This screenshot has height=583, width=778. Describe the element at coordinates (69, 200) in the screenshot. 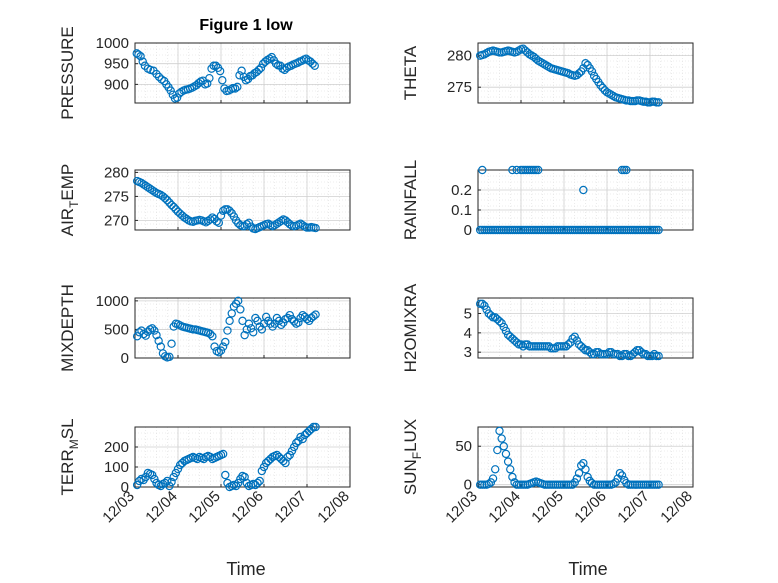

I see `y-axis-label: AIRTEMP` at that location.